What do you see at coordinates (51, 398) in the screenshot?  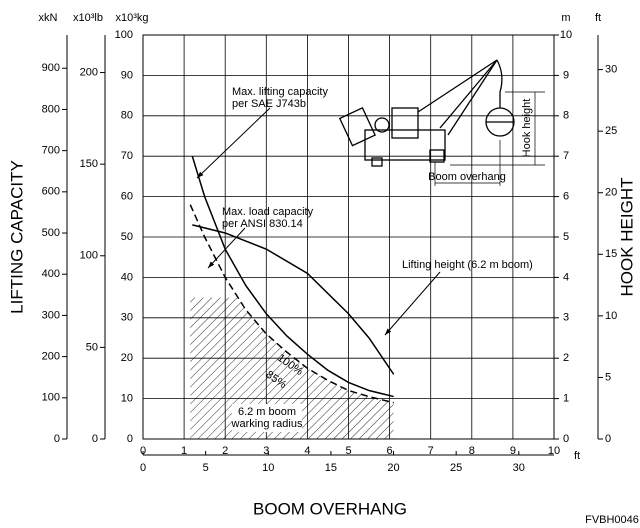 I see `kn-tick-label: 100` at bounding box center [51, 398].